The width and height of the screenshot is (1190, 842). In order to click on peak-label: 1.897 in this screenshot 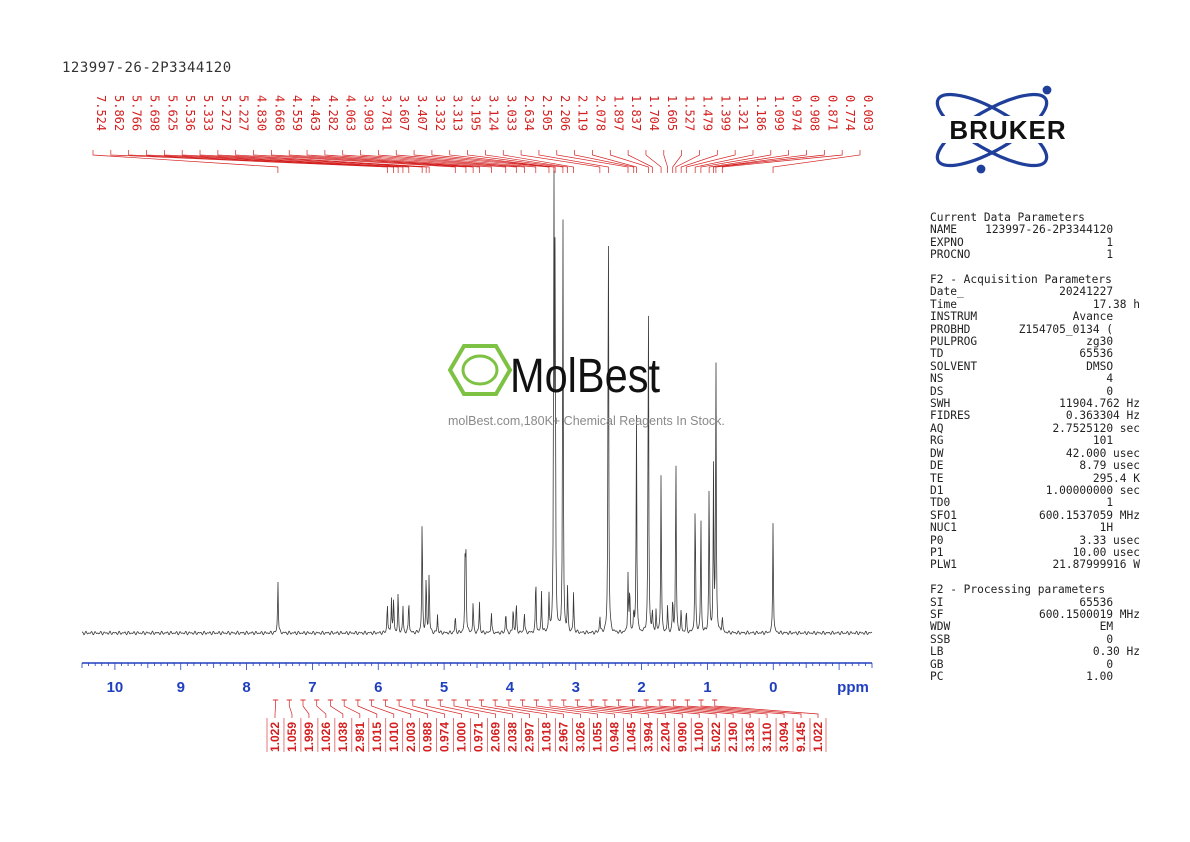, I will do `click(618, 113)`.